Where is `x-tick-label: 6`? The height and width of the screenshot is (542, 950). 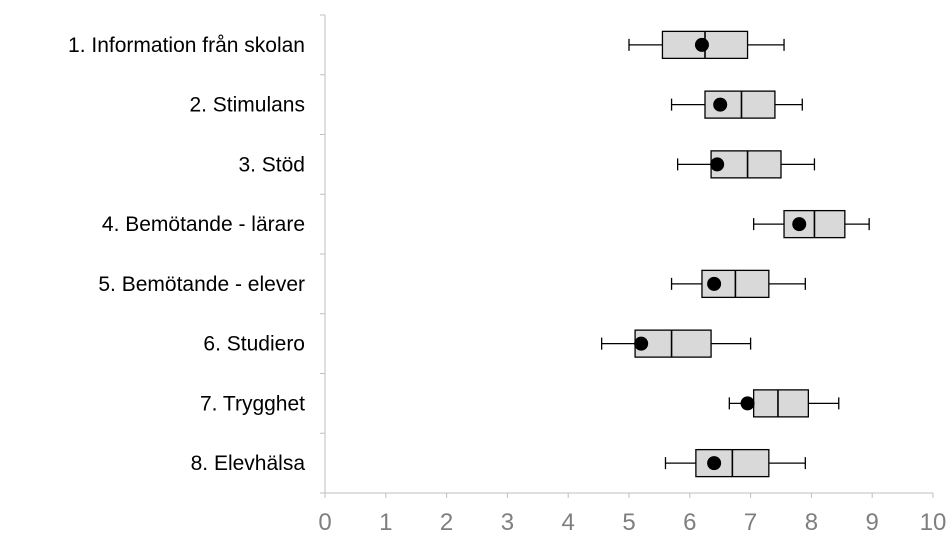
x-tick-label: 6 is located at coordinates (689, 522).